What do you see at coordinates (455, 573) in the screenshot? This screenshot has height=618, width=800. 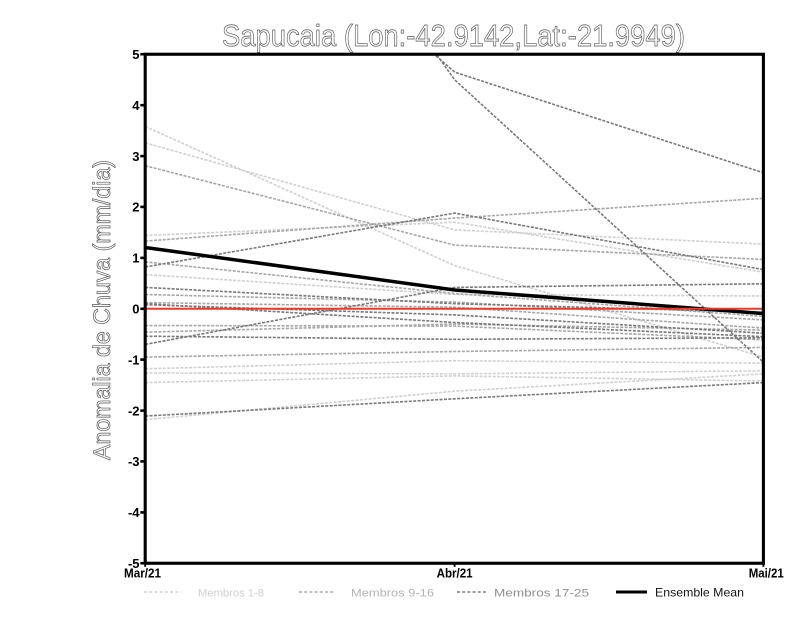 I see `svg-text: Abr/21` at bounding box center [455, 573].